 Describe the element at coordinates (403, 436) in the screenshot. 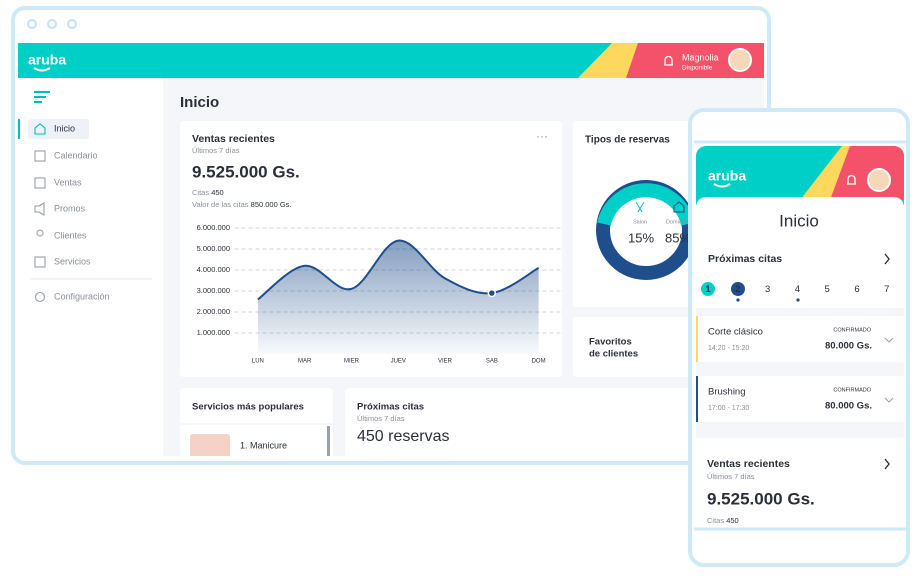

I see `booking-count: 450 reservas` at that location.